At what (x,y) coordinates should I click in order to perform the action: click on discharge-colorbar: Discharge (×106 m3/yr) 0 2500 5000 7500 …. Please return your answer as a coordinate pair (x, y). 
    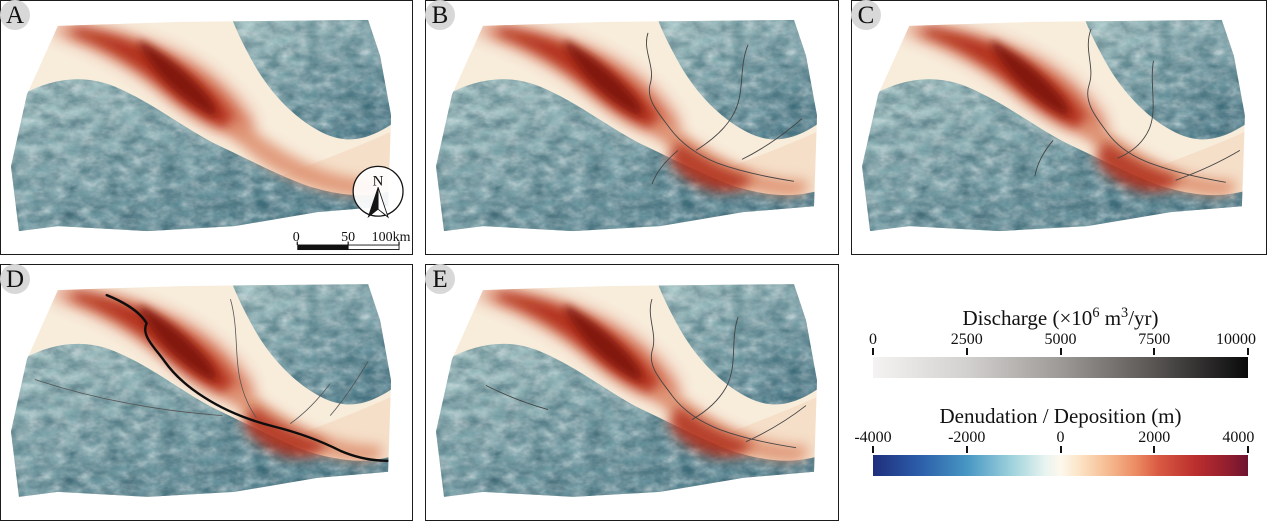
    Looking at the image, I should click on (1062, 339).